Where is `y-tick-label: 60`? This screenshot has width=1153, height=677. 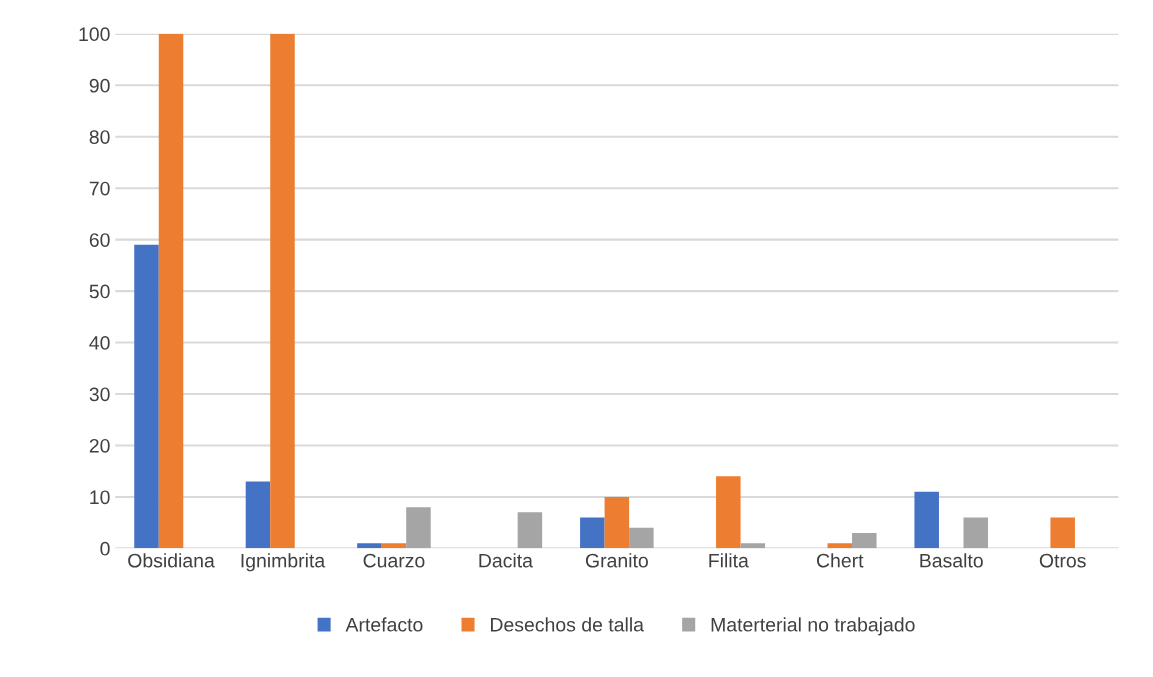
y-tick-label: 60 is located at coordinates (99, 240).